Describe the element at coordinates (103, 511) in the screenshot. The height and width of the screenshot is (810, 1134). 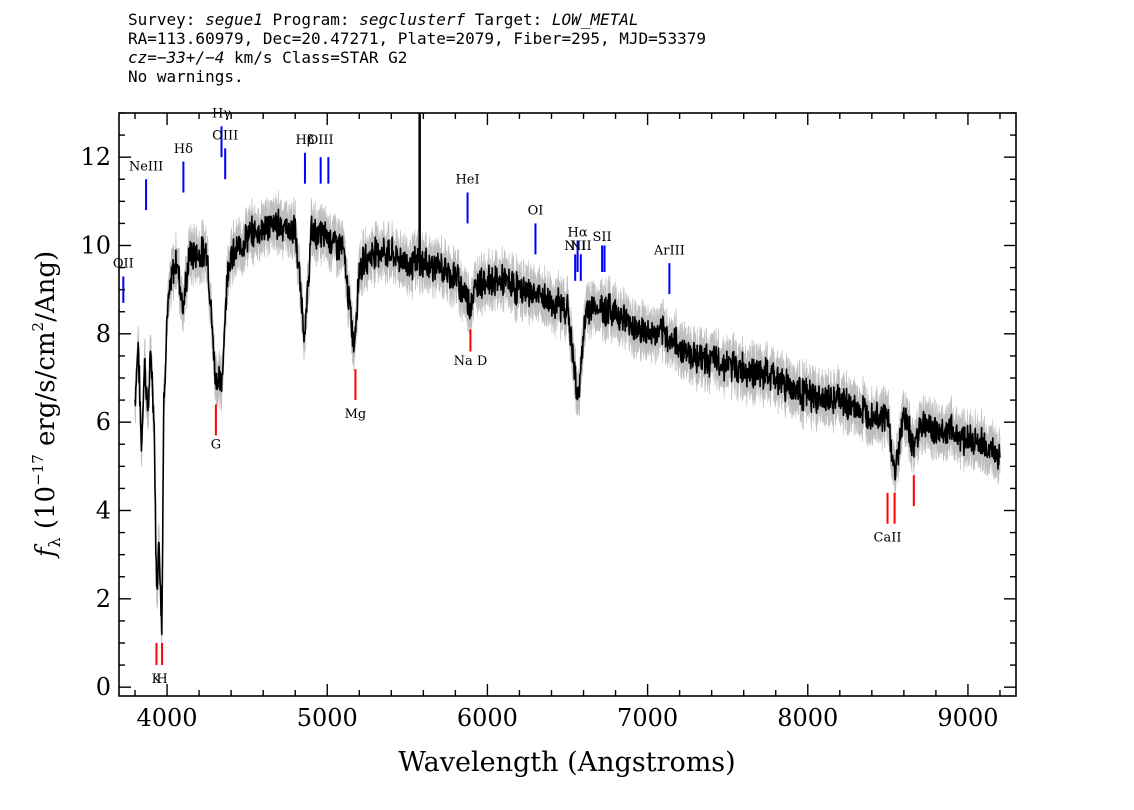
I see `y-tick-label: 4` at that location.